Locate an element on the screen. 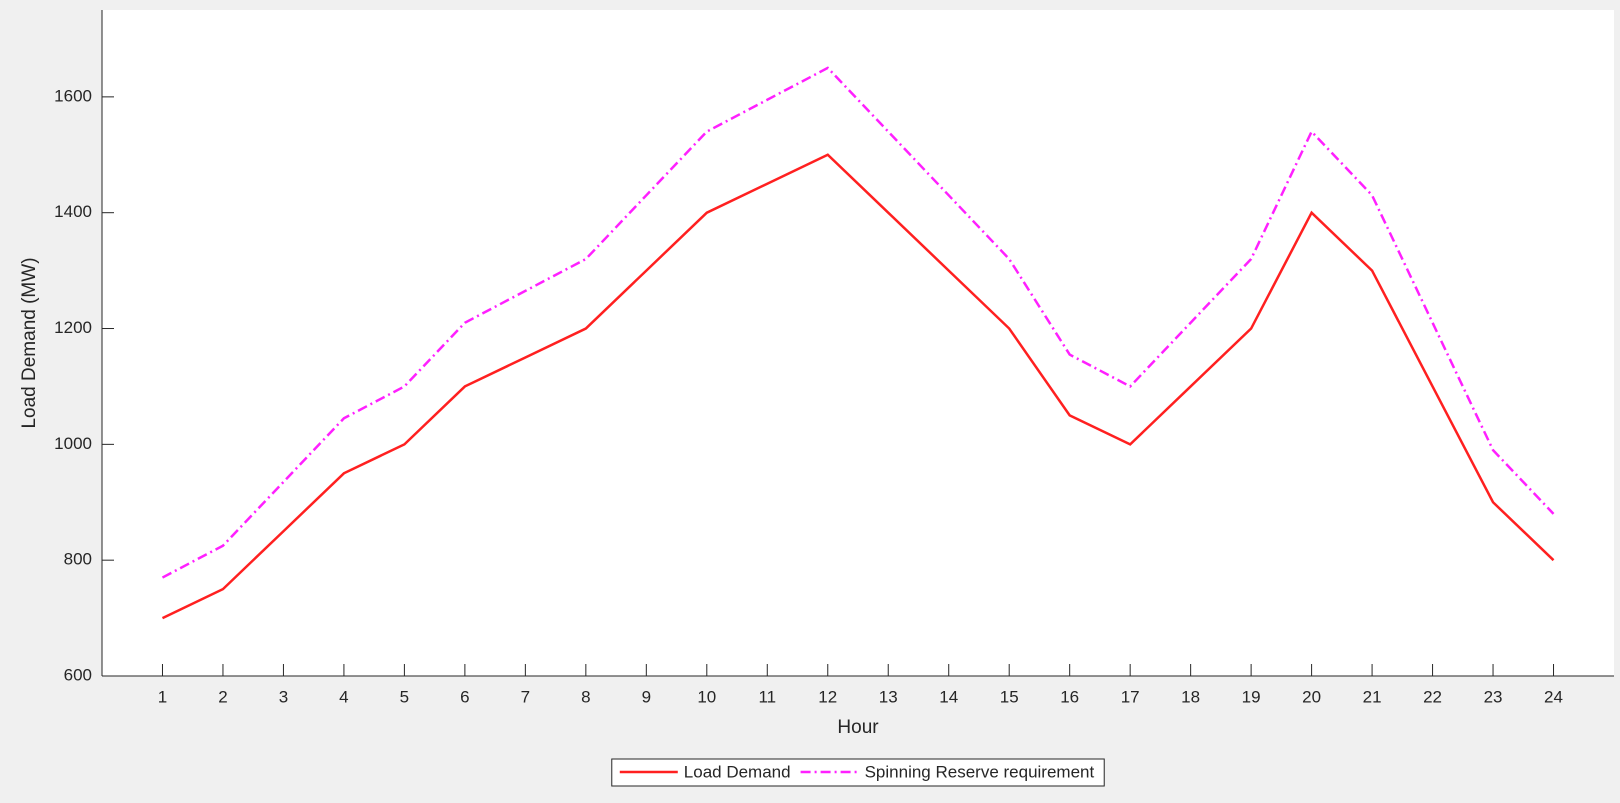 Image resolution: width=1620 pixels, height=803 pixels. x-tick-label: 6 is located at coordinates (464, 696).